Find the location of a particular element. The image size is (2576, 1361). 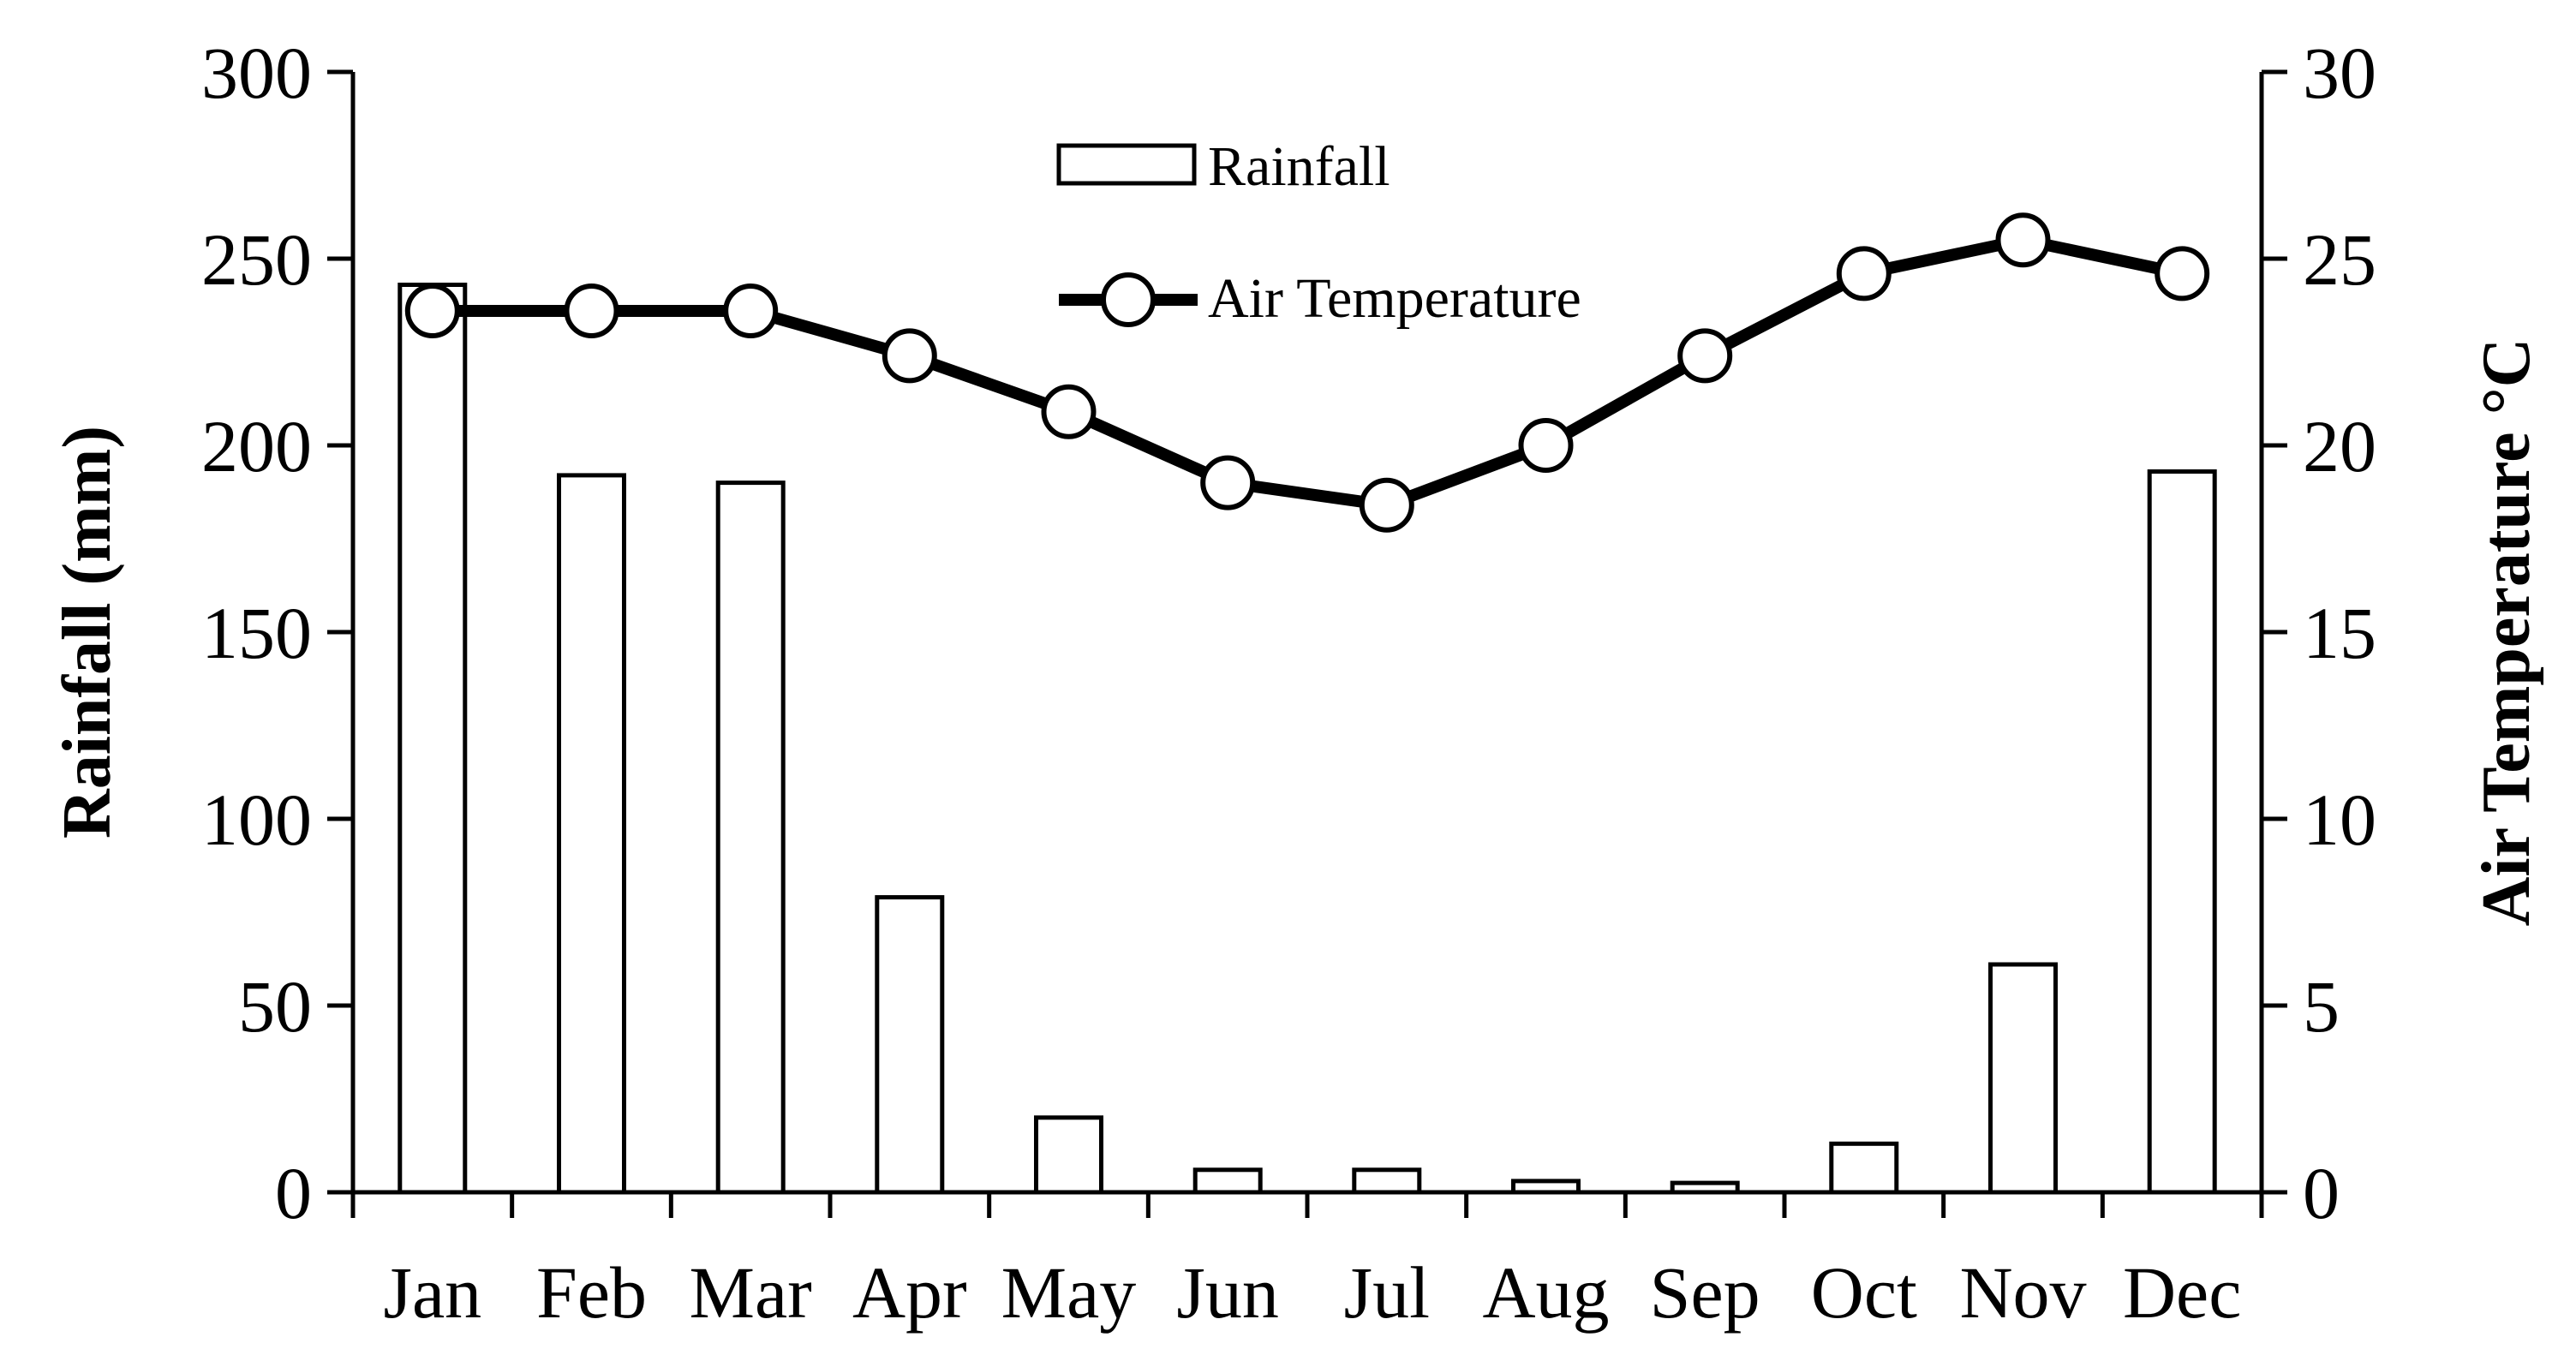

x-tick-label-sep: Sep is located at coordinates (1705, 1292).